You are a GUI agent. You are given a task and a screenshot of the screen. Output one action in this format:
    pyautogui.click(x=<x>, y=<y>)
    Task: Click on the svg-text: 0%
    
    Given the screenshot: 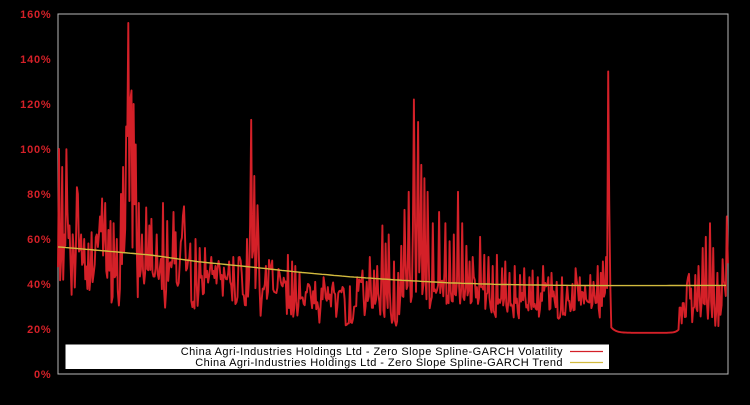 What is the action you would take?
    pyautogui.click(x=43, y=375)
    